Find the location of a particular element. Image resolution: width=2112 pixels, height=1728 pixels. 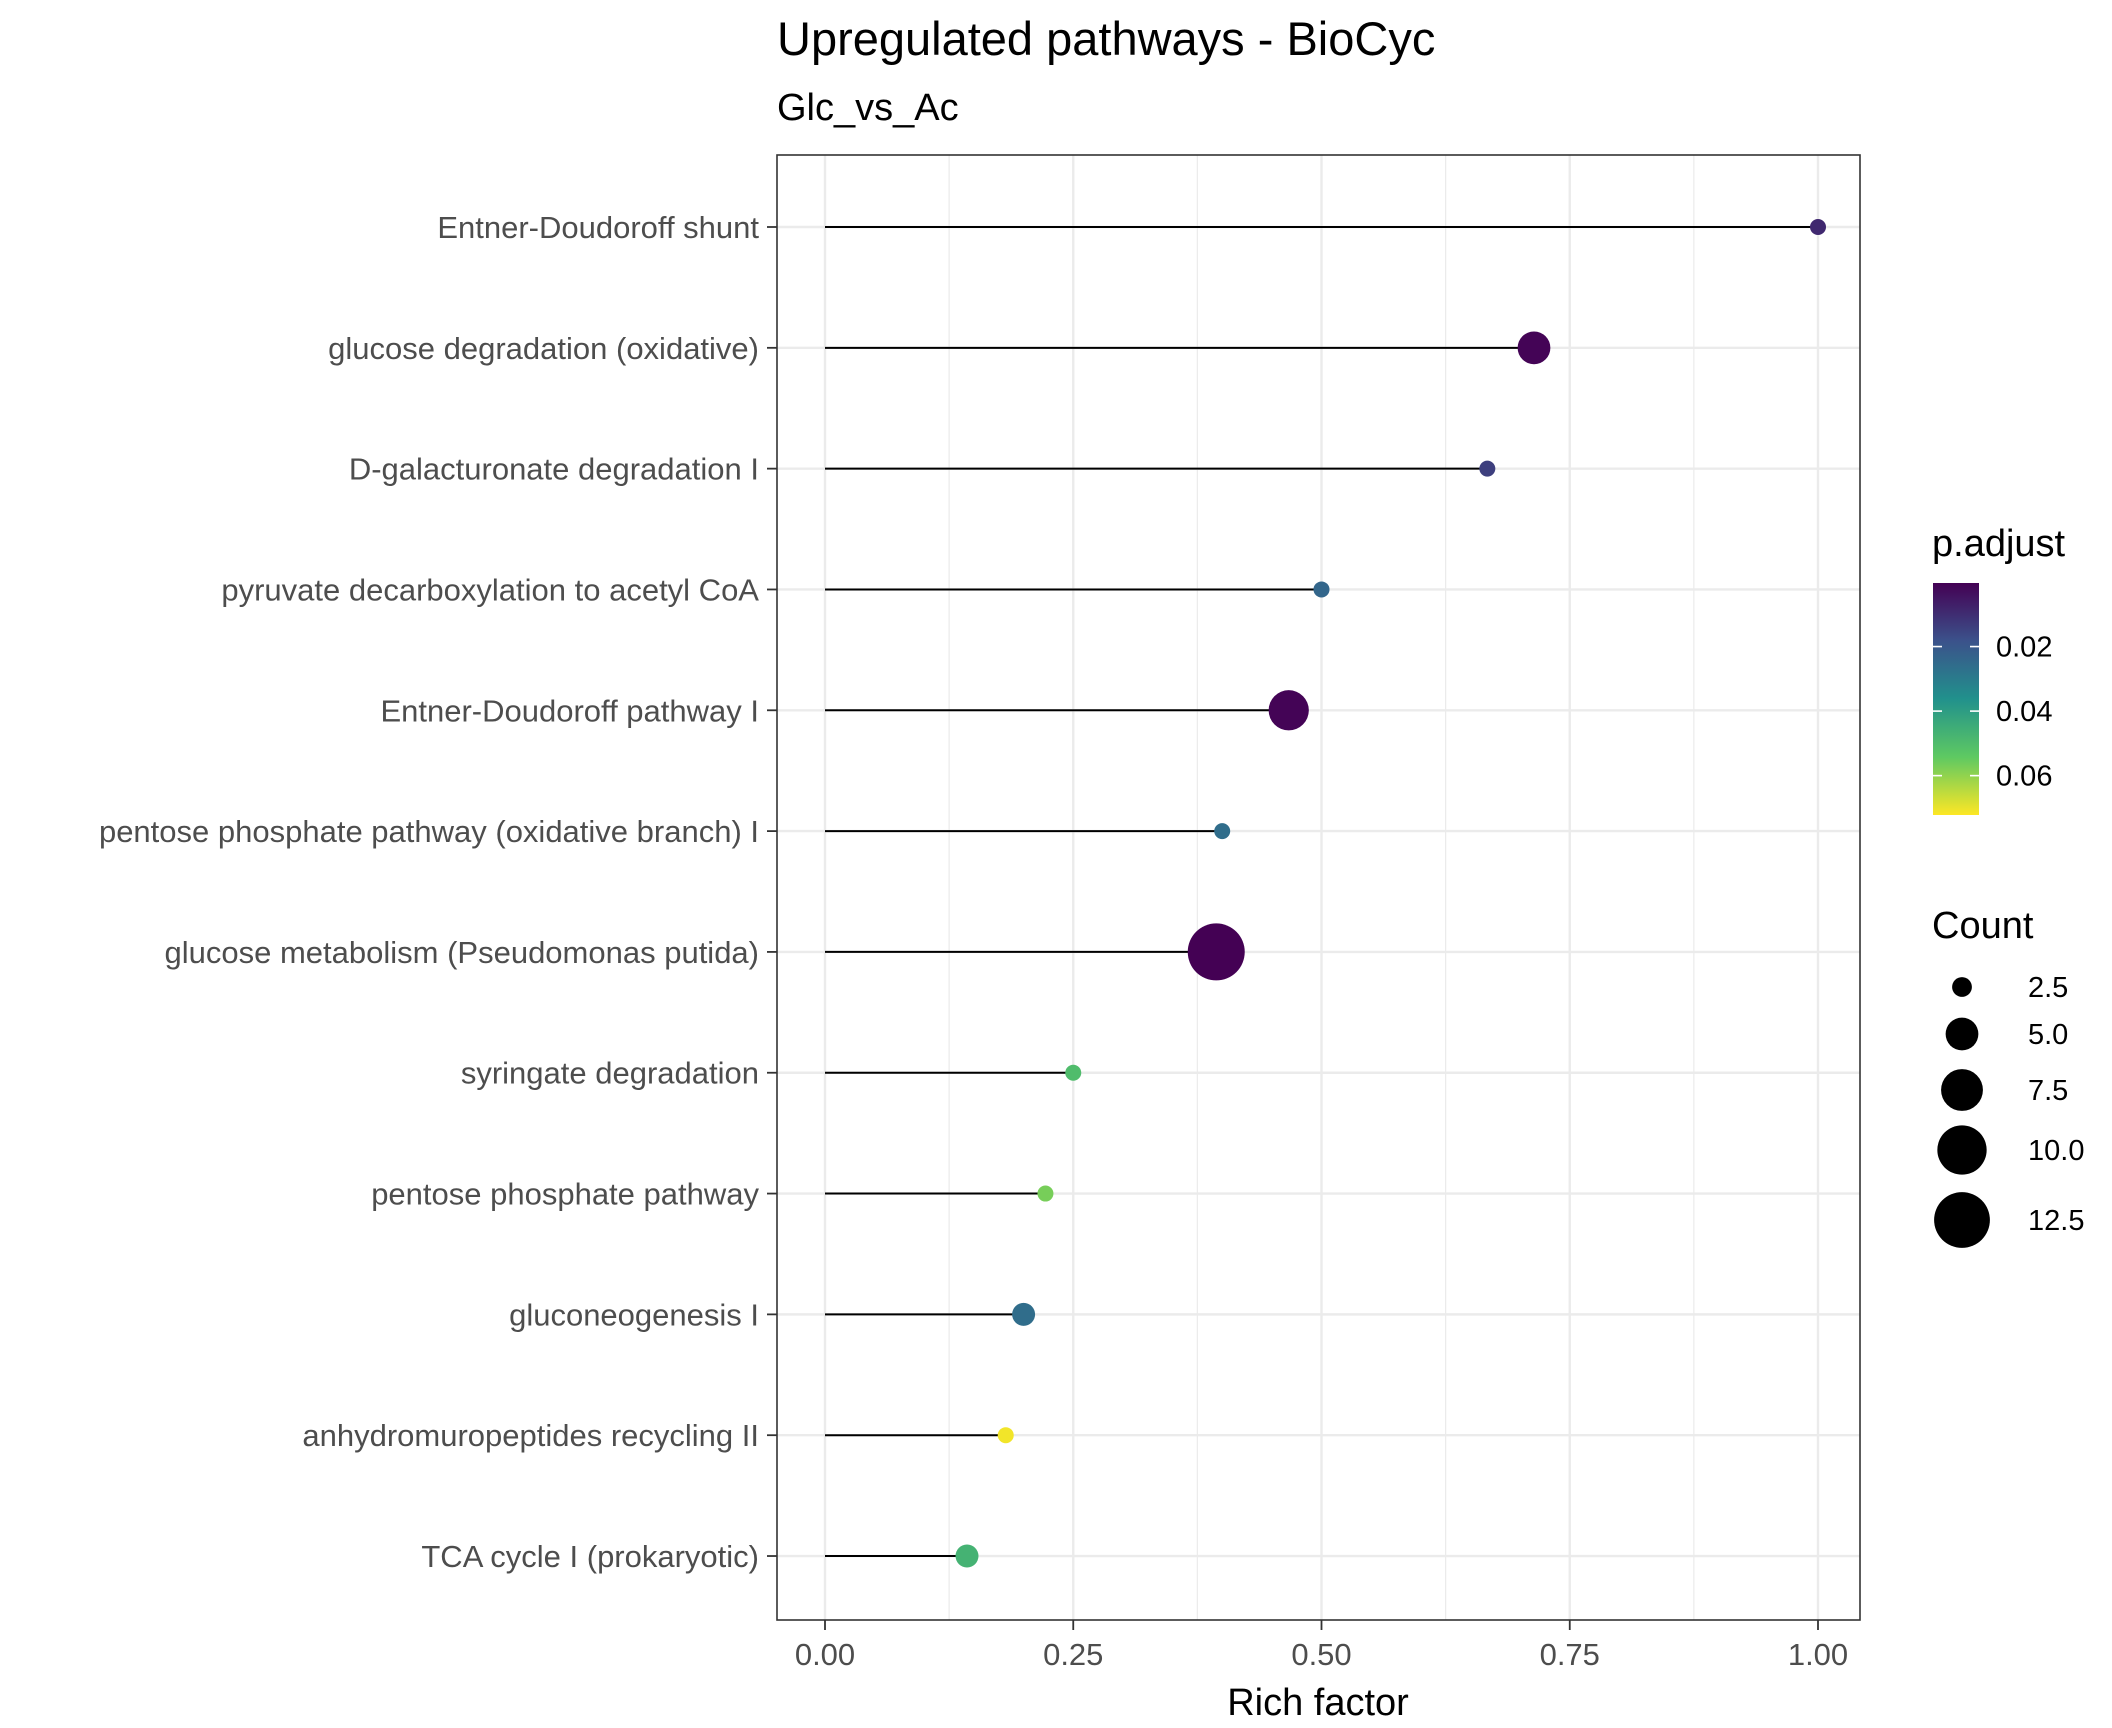

y-tick-label: pyruvate decarboxylation to acetyl CoA is located at coordinates (490, 589).